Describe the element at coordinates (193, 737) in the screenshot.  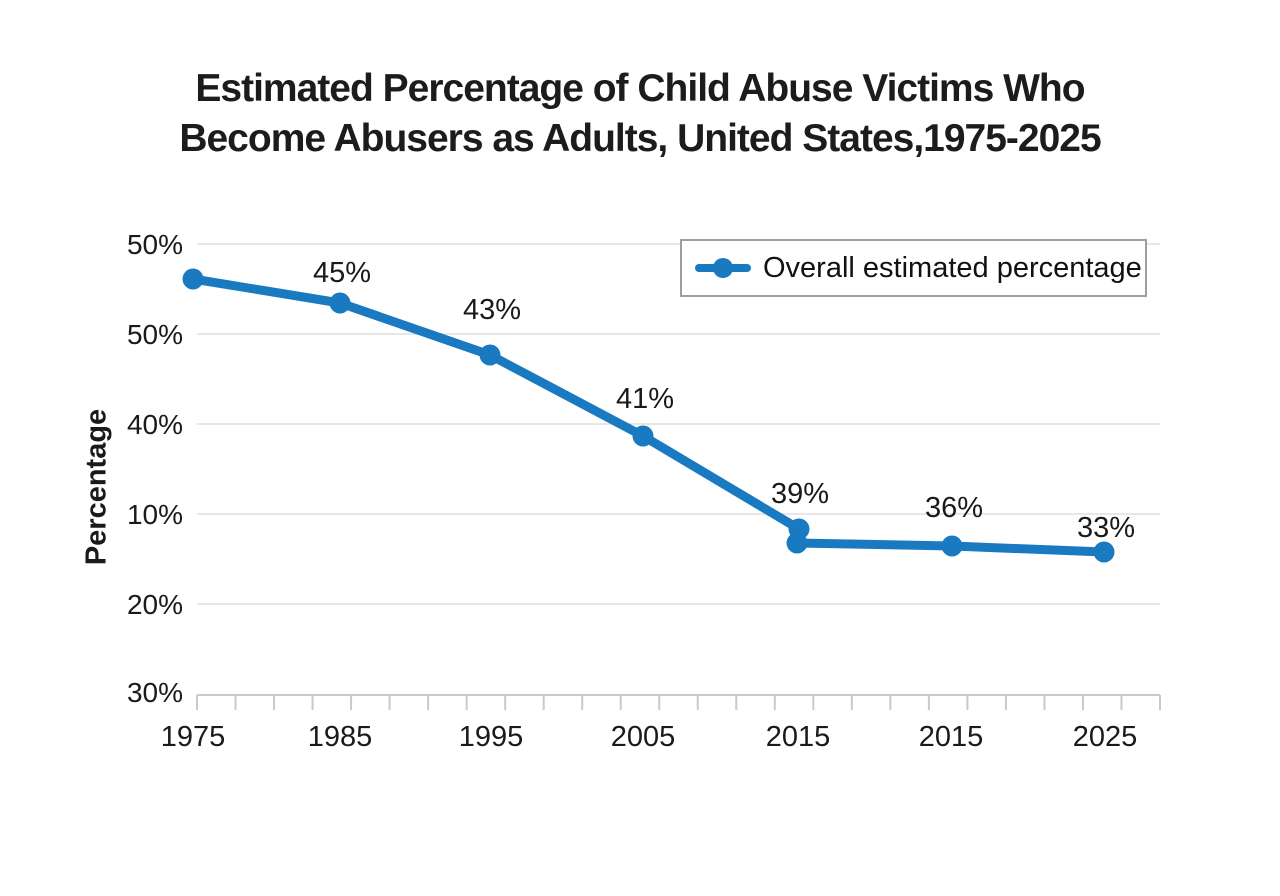
I see `x-axis-tick-label: 1975` at that location.